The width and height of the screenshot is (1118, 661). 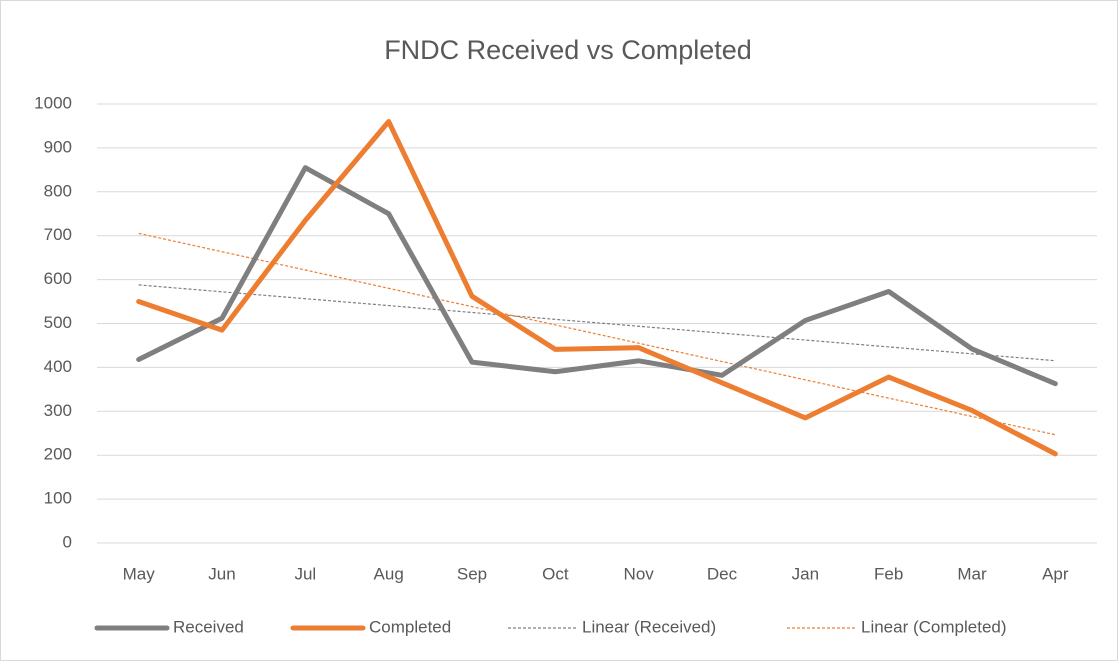 I want to click on x-tick-label: Mar, so click(x=972, y=573).